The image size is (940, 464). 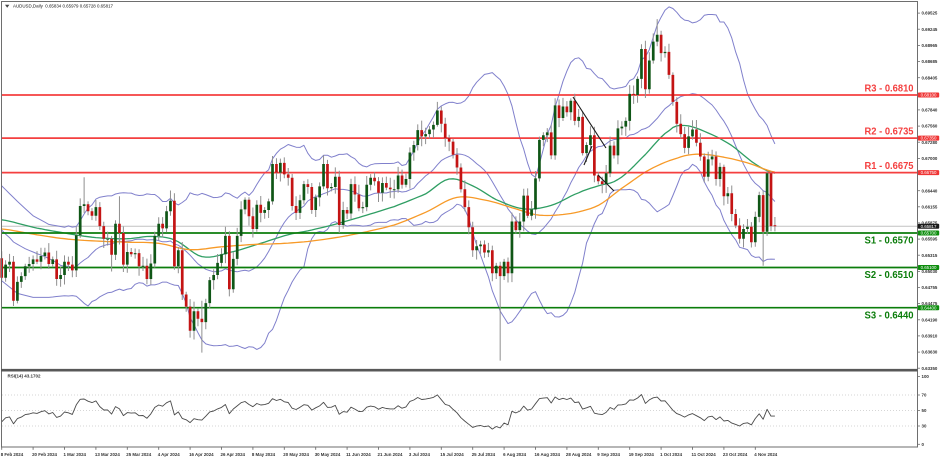 I want to click on svg-text: 26 Apr 2024, so click(x=233, y=454).